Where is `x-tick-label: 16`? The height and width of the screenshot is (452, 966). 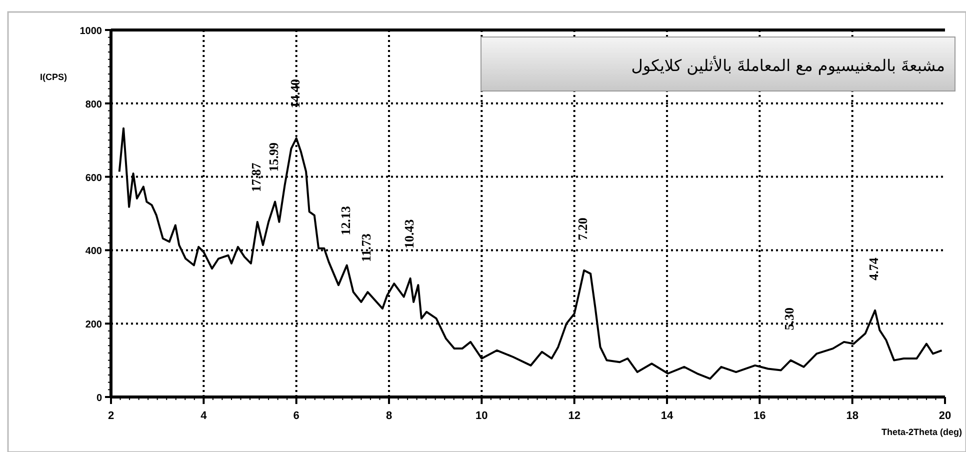 x-tick-label: 16 is located at coordinates (760, 416).